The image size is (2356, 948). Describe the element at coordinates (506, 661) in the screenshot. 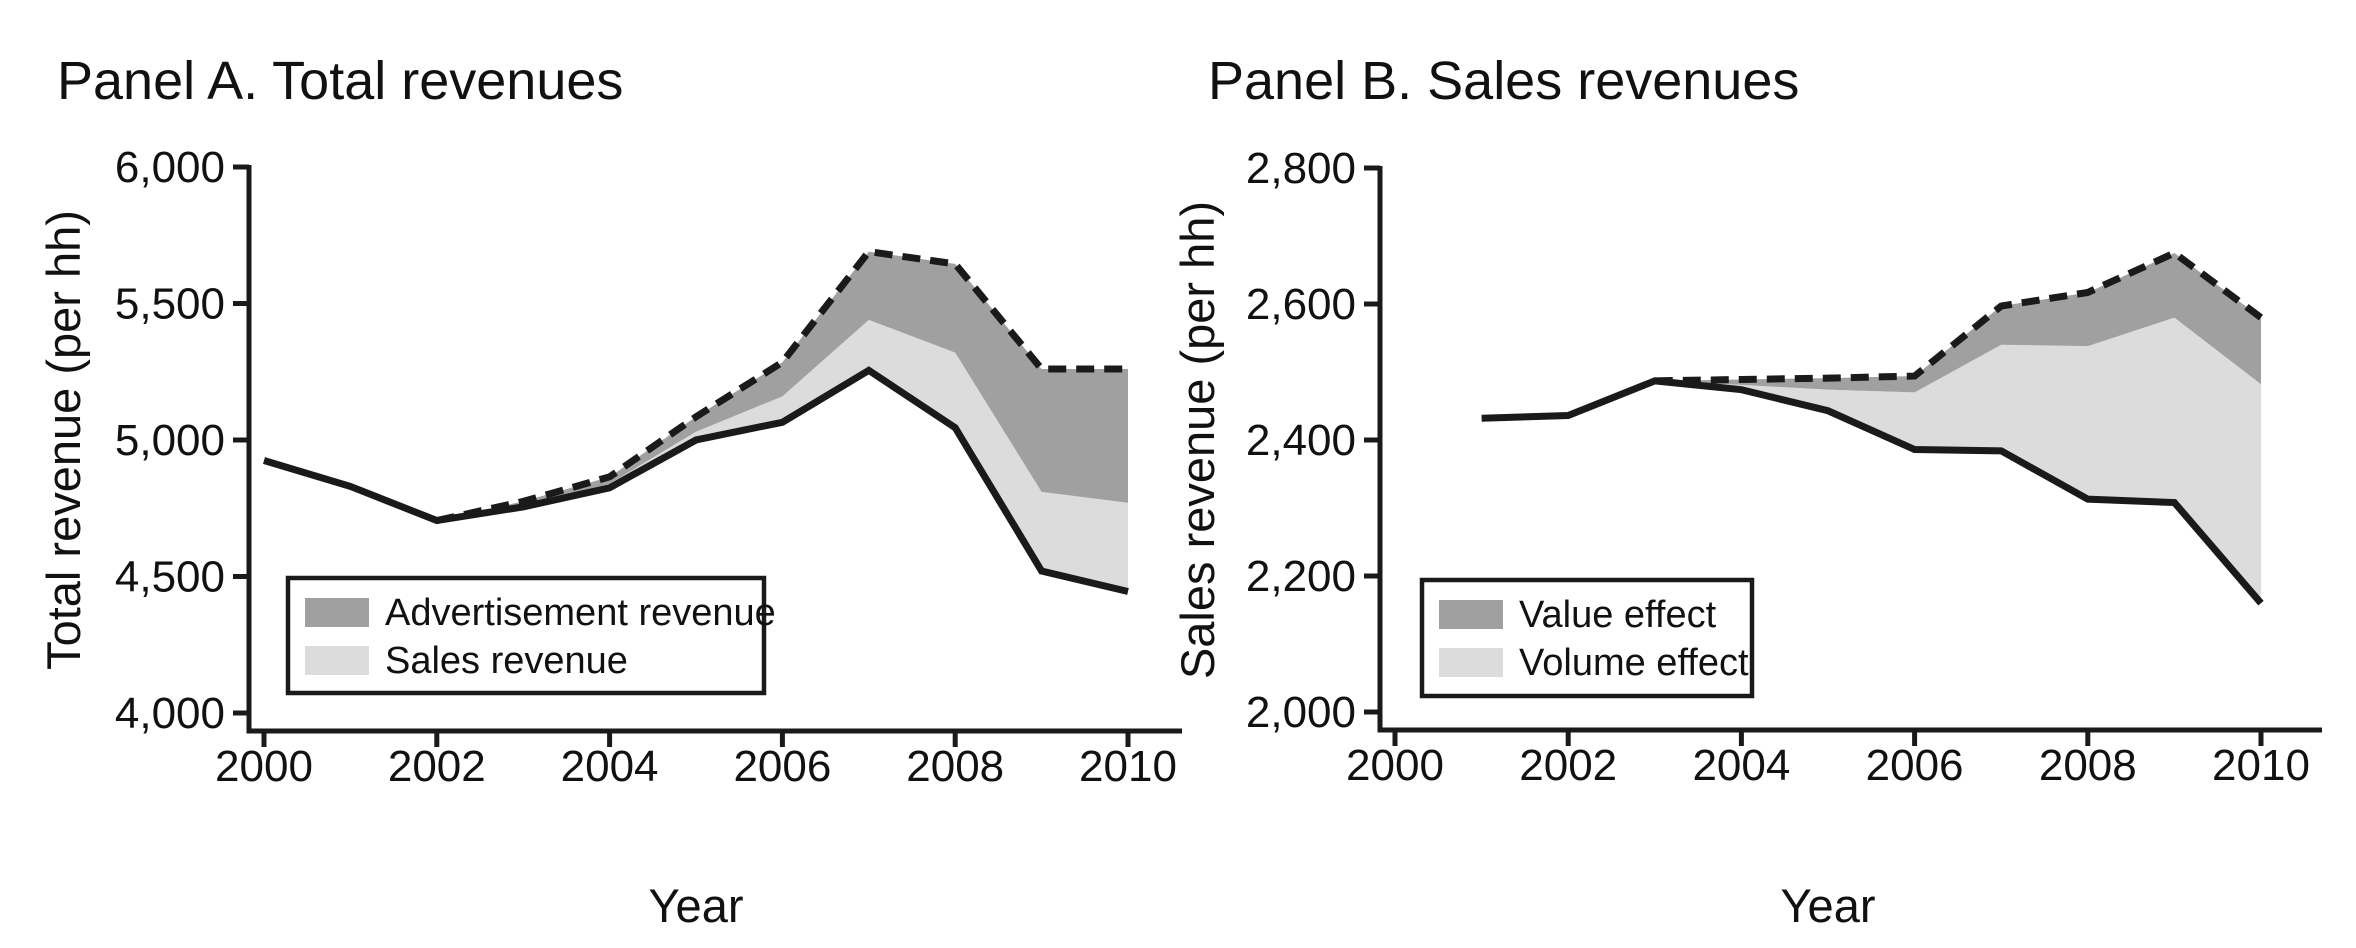

I see `panel-a-legend-label: Sales revenue` at that location.